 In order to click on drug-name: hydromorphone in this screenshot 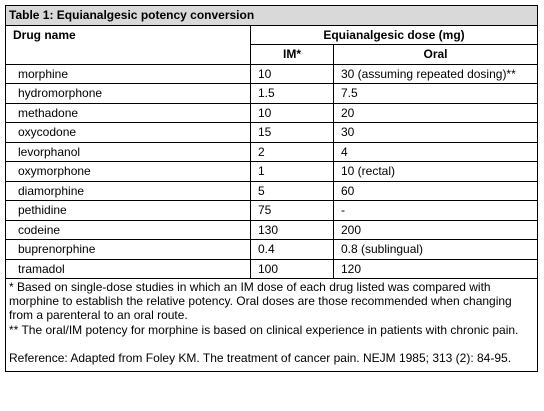, I will do `click(128, 93)`.